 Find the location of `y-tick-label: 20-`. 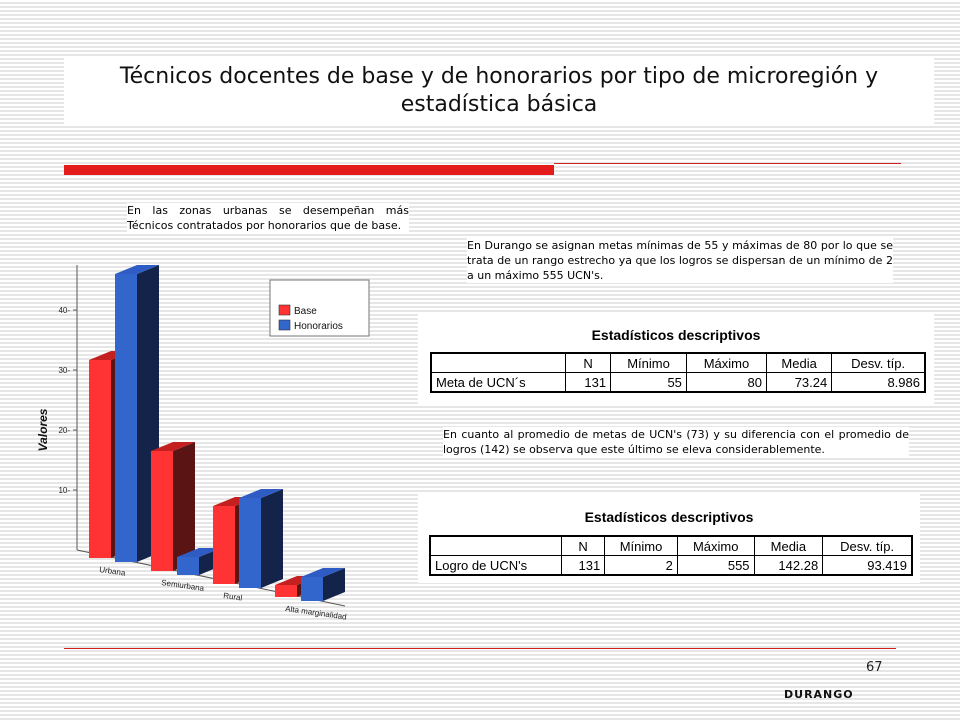

y-tick-label: 20- is located at coordinates (64, 430).